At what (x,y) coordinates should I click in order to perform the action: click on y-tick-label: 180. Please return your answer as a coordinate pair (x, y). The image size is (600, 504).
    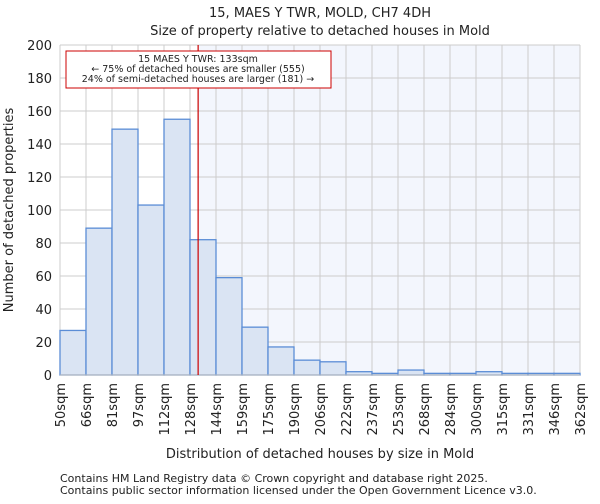
    Looking at the image, I should click on (39, 79).